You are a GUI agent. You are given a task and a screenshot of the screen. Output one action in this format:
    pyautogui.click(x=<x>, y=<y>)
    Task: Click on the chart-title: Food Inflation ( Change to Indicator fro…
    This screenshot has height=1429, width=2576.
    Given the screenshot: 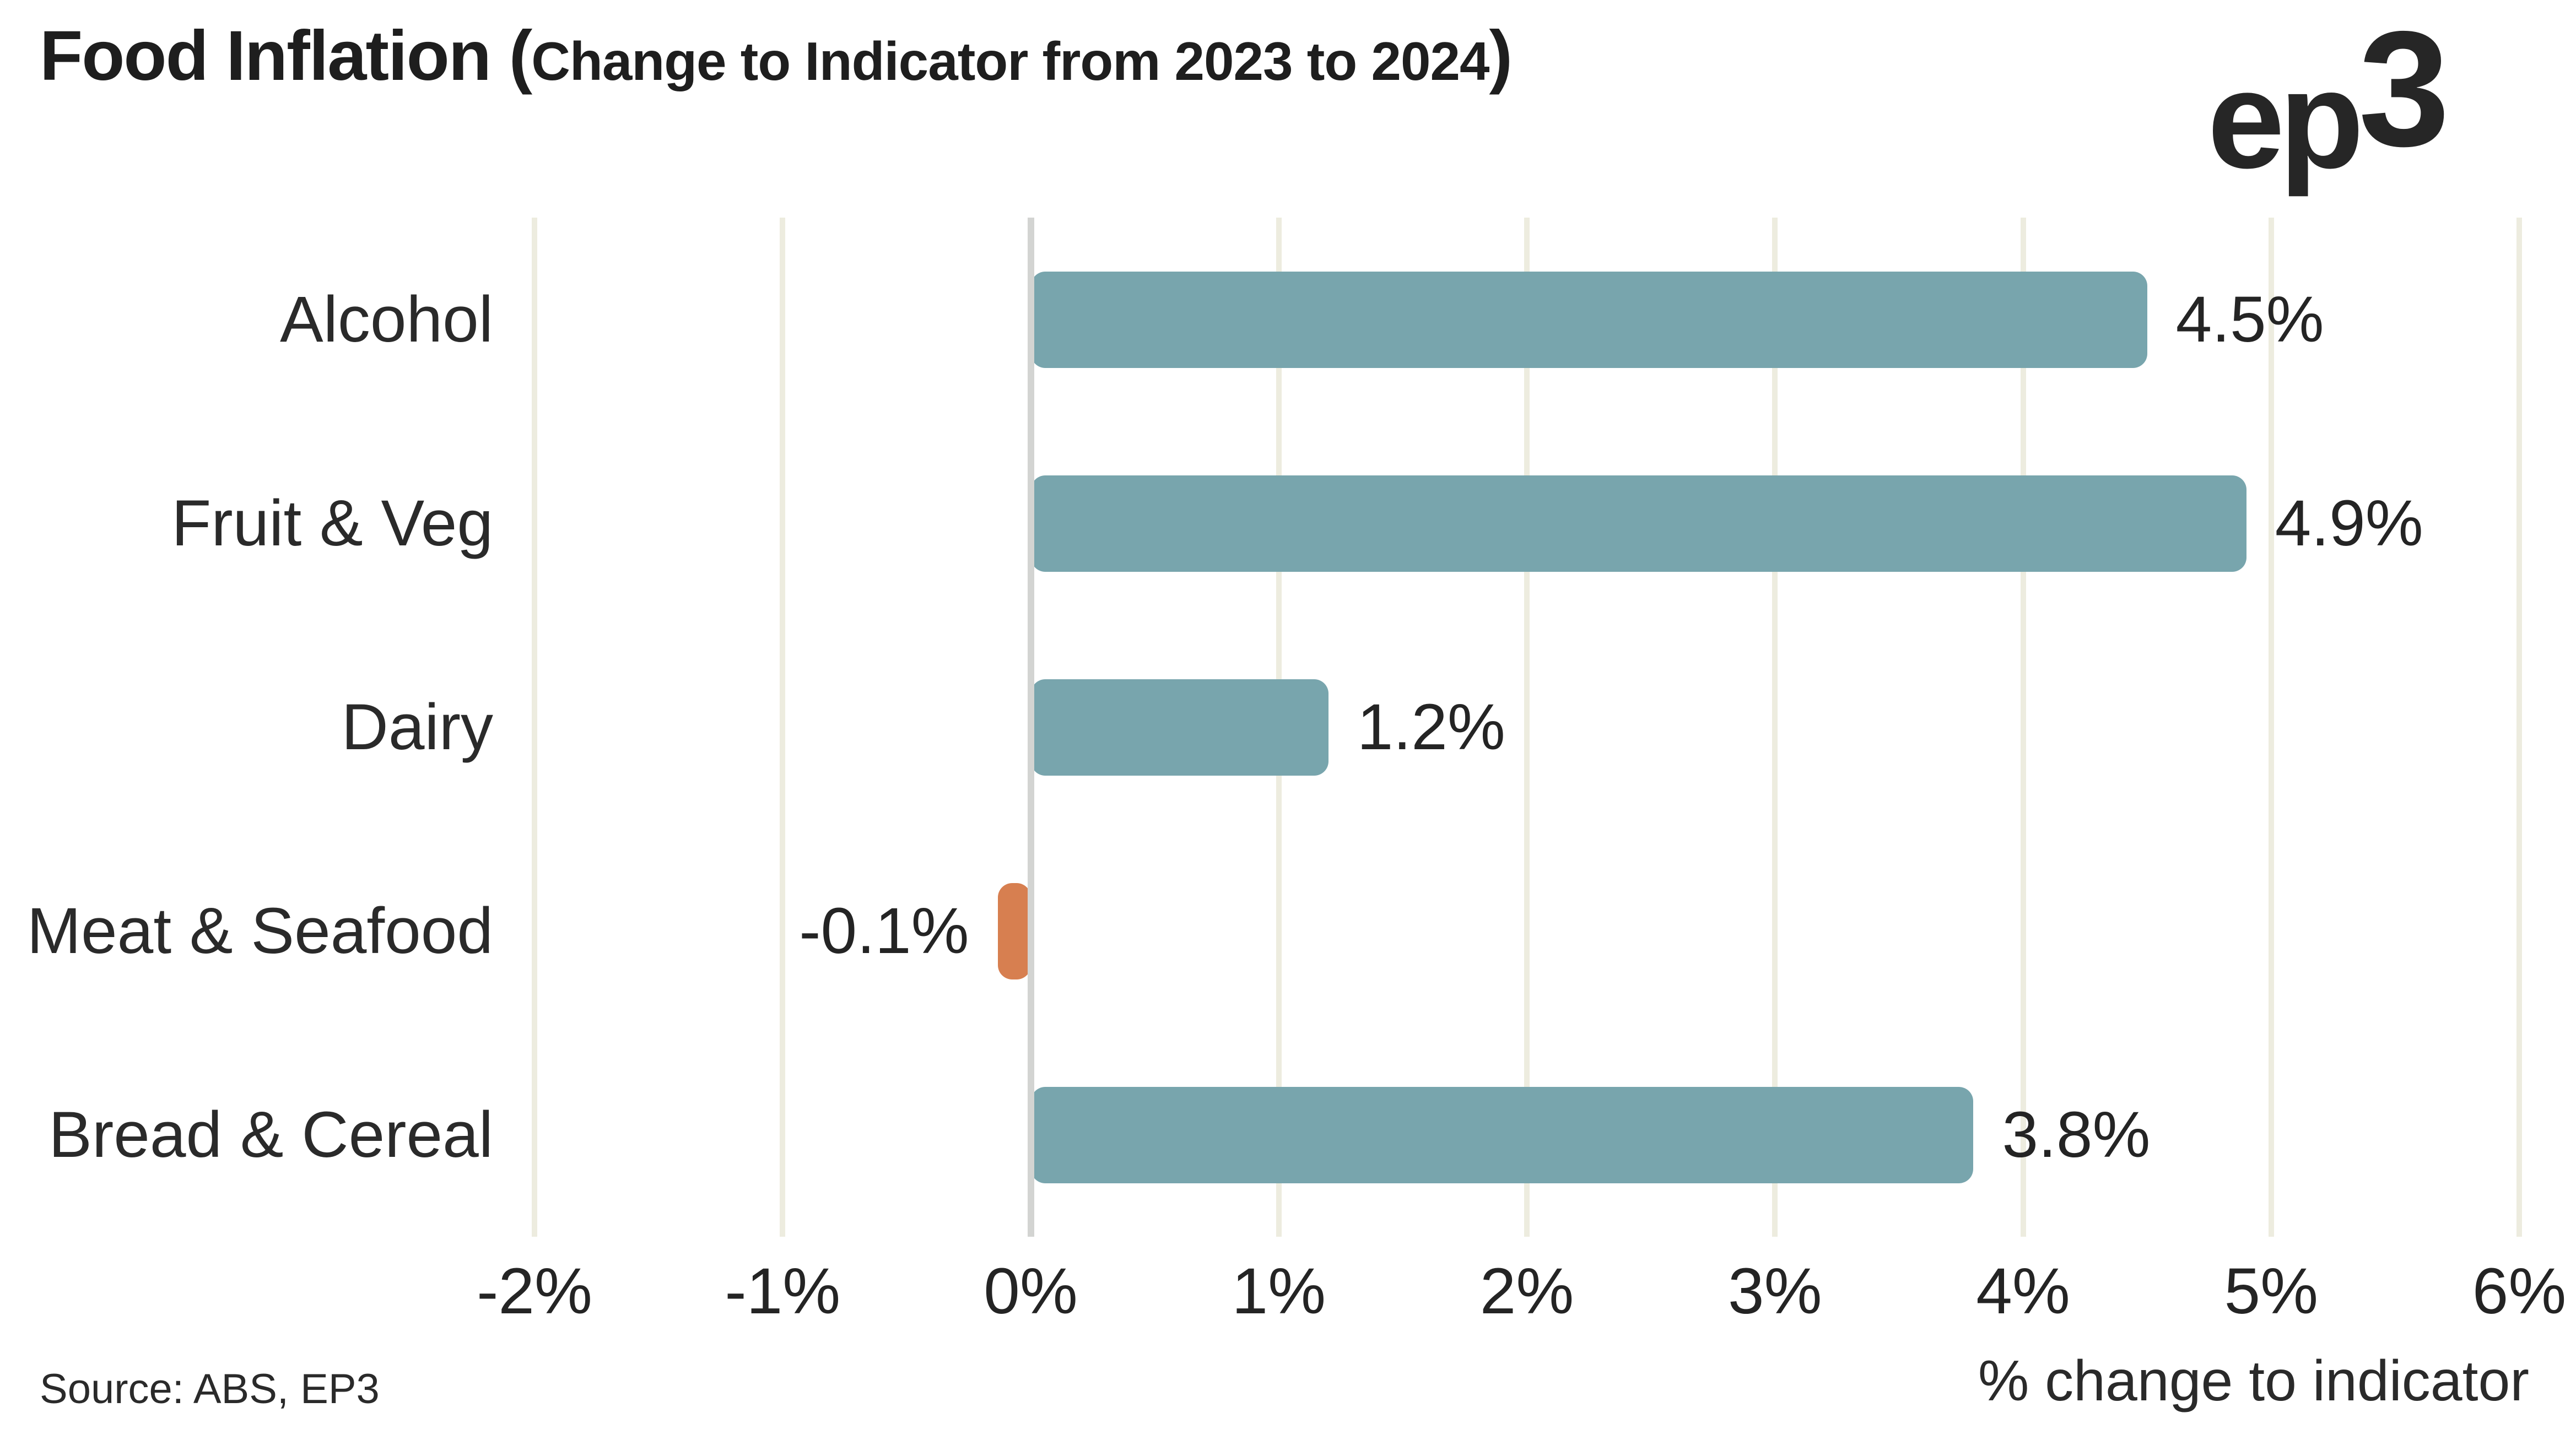 What is the action you would take?
    pyautogui.click(x=776, y=55)
    